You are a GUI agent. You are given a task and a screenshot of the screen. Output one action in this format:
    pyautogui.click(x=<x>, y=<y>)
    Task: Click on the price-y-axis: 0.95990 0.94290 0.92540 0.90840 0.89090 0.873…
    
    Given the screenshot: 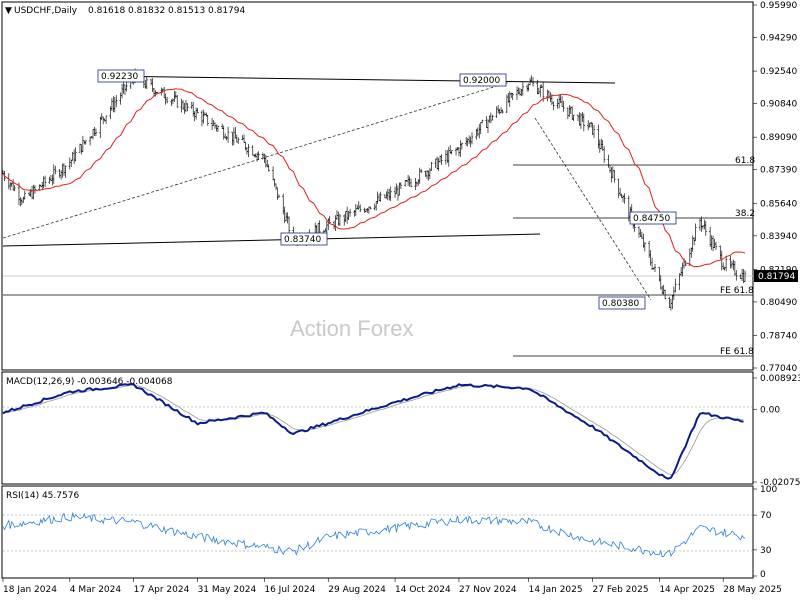 What is the action you would take?
    pyautogui.click(x=775, y=187)
    